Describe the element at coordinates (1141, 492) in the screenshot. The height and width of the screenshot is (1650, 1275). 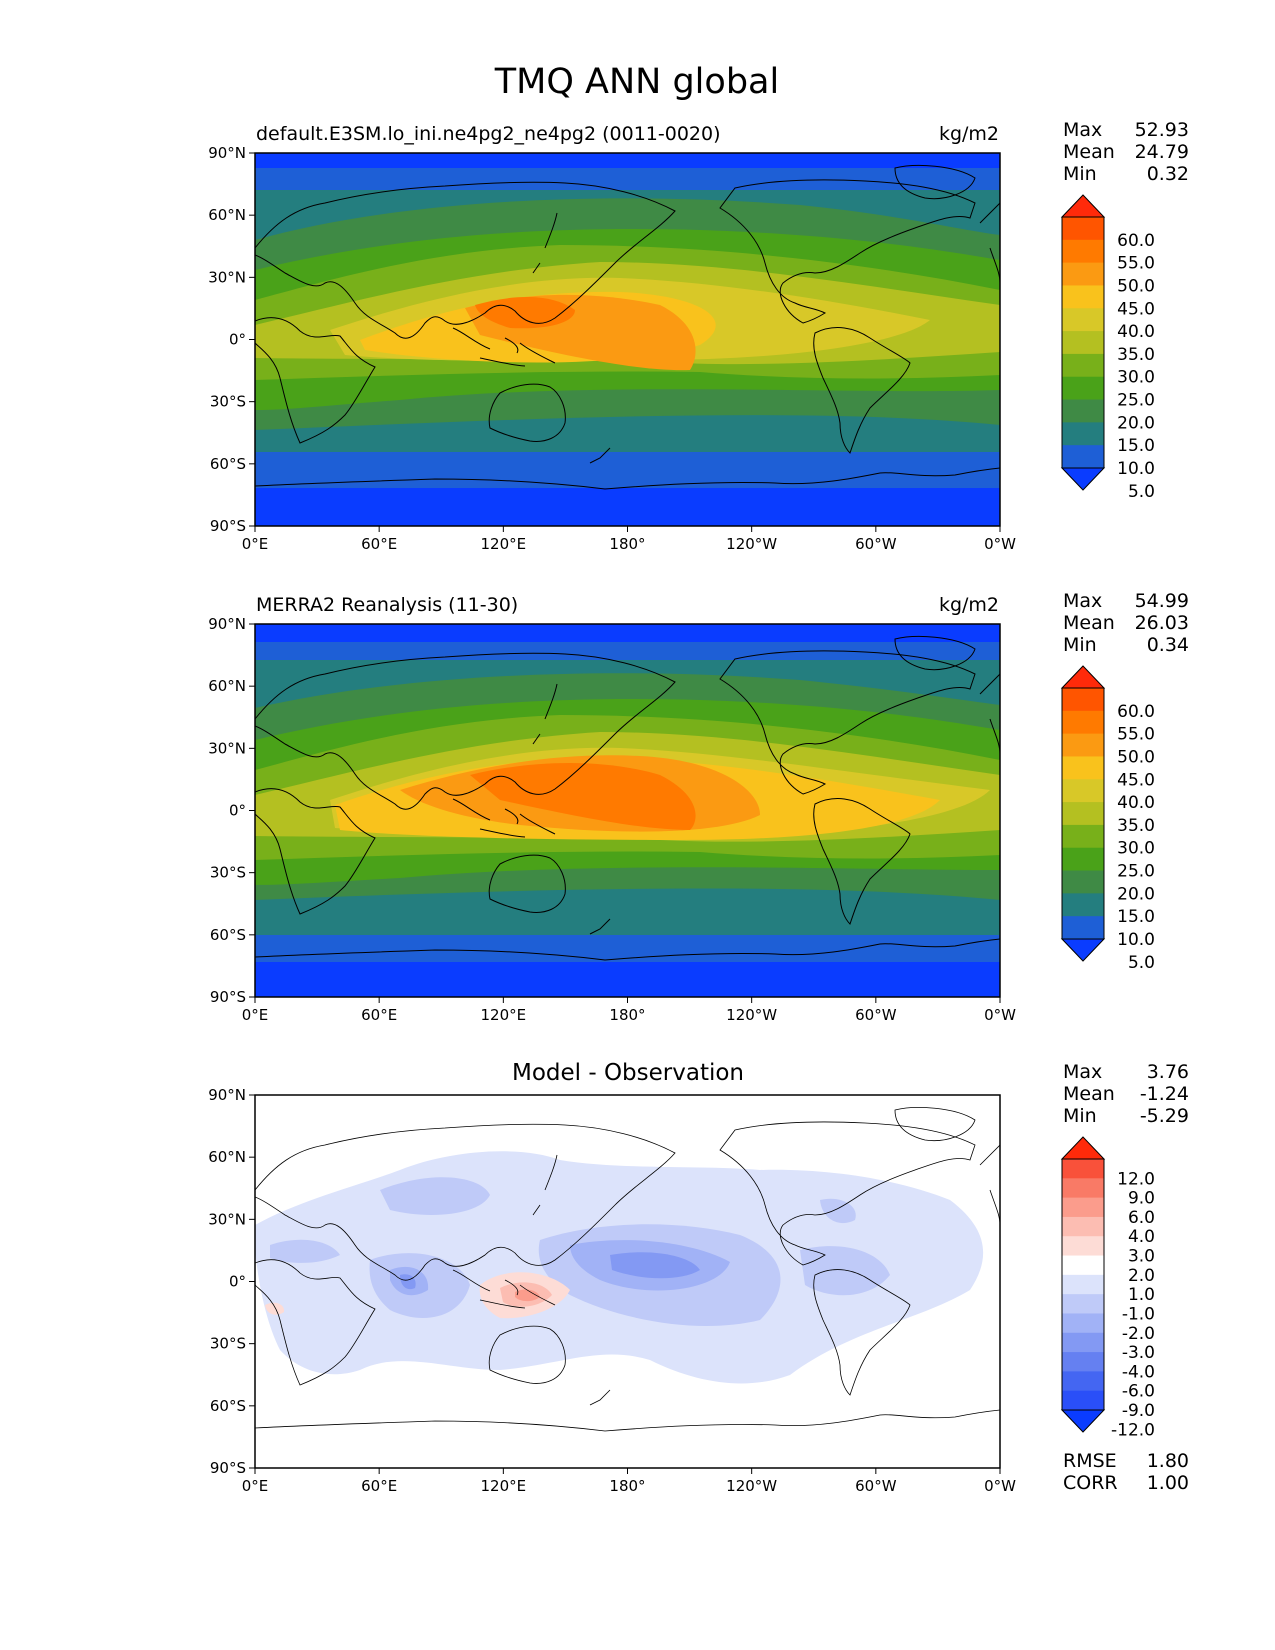
I see `colorbar-label: 5.0` at that location.